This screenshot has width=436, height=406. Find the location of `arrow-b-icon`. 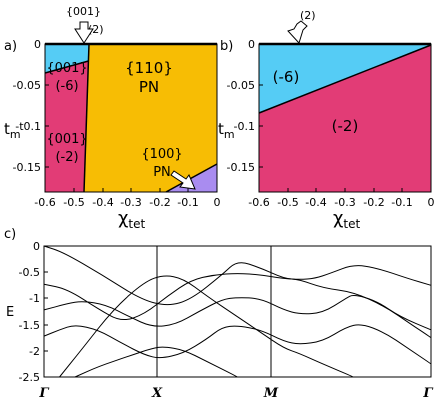

arrow-b-icon is located at coordinates (297, 32).